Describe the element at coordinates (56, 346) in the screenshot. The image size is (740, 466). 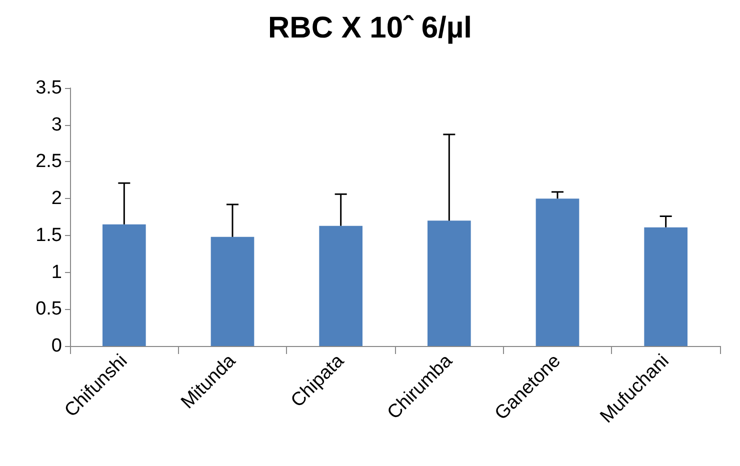
I see `y-tick-label: 0` at that location.